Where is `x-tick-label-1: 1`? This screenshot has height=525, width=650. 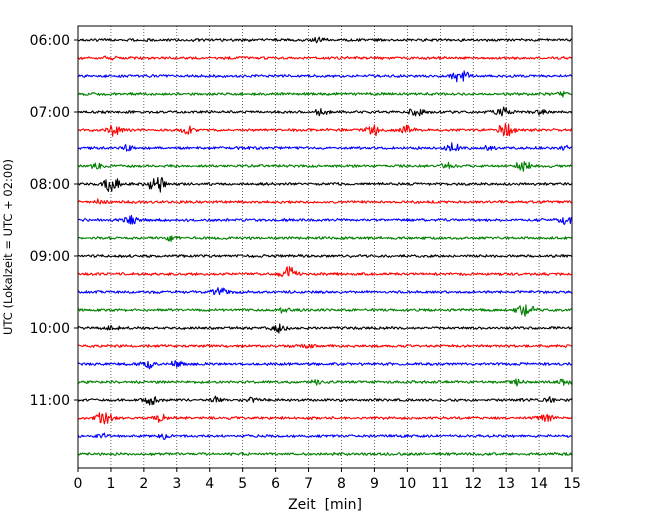
x-tick-label-1: 1 is located at coordinates (110, 484).